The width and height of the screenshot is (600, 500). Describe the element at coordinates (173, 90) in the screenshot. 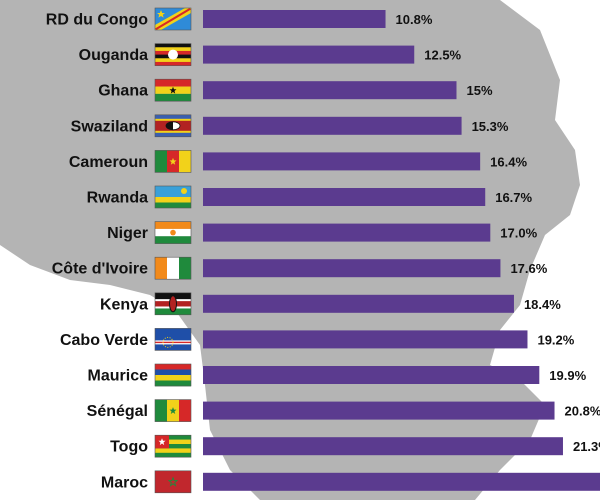

I see `ghana-flag-icon` at that location.